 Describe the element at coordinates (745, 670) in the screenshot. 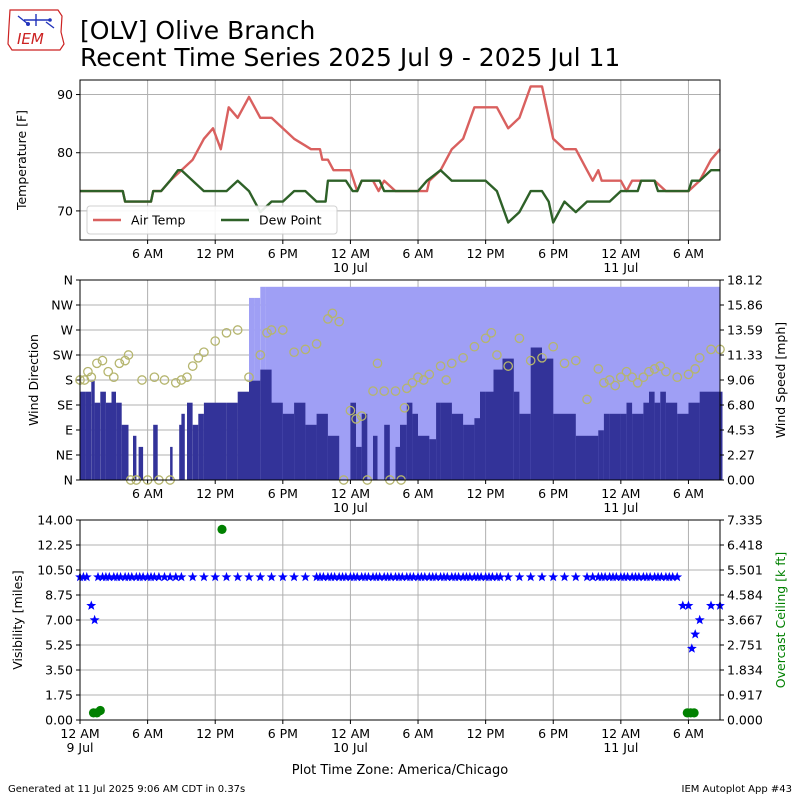

I see `vis-y2-tick-label: 1.834` at that location.